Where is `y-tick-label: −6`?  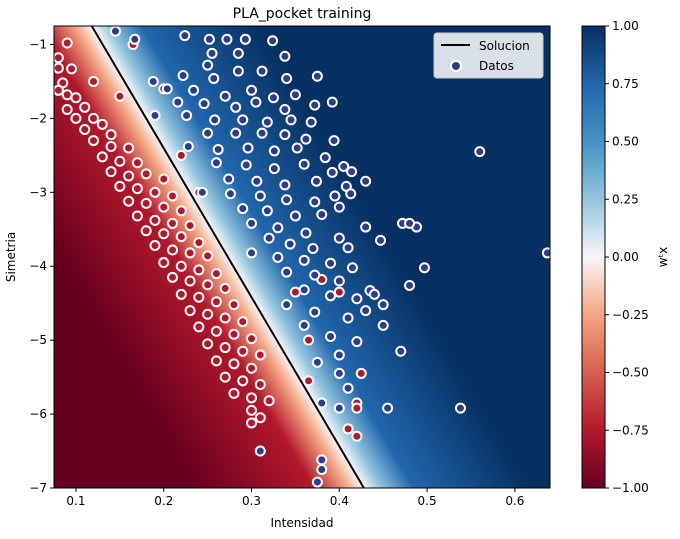 y-tick-label: −6 is located at coordinates (38, 414).